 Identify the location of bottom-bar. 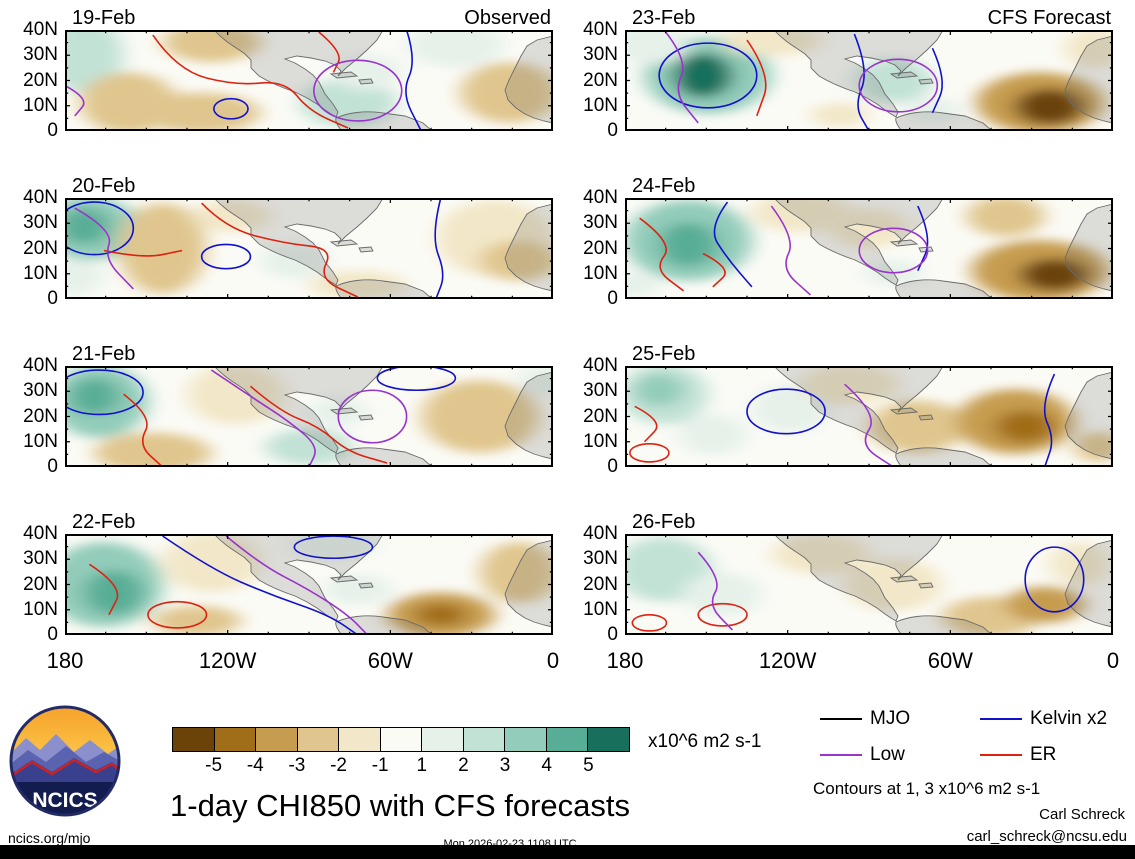
(567, 852).